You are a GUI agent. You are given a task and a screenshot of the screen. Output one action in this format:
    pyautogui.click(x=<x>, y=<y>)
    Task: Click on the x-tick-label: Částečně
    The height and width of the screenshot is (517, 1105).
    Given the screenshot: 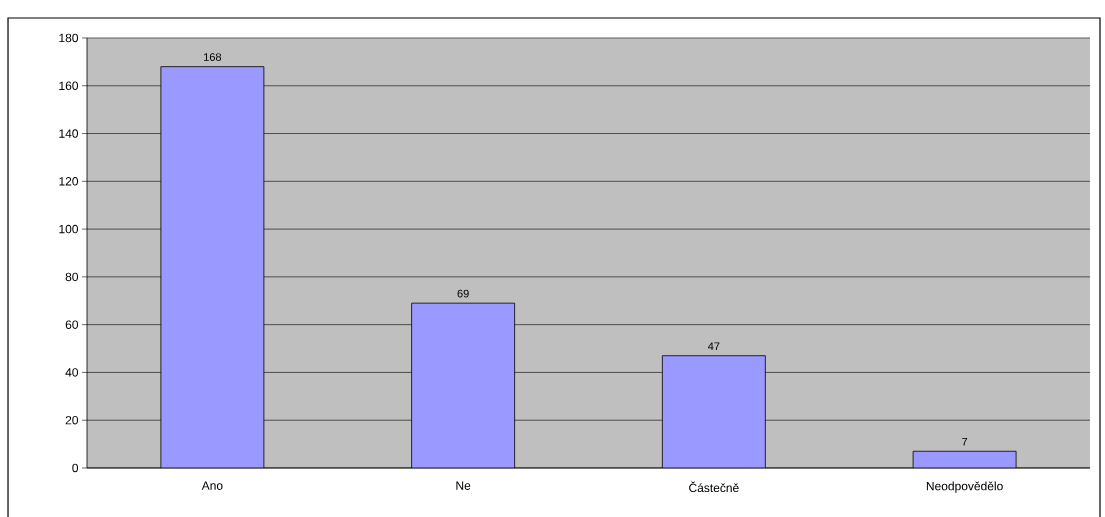 What is the action you would take?
    pyautogui.click(x=714, y=487)
    